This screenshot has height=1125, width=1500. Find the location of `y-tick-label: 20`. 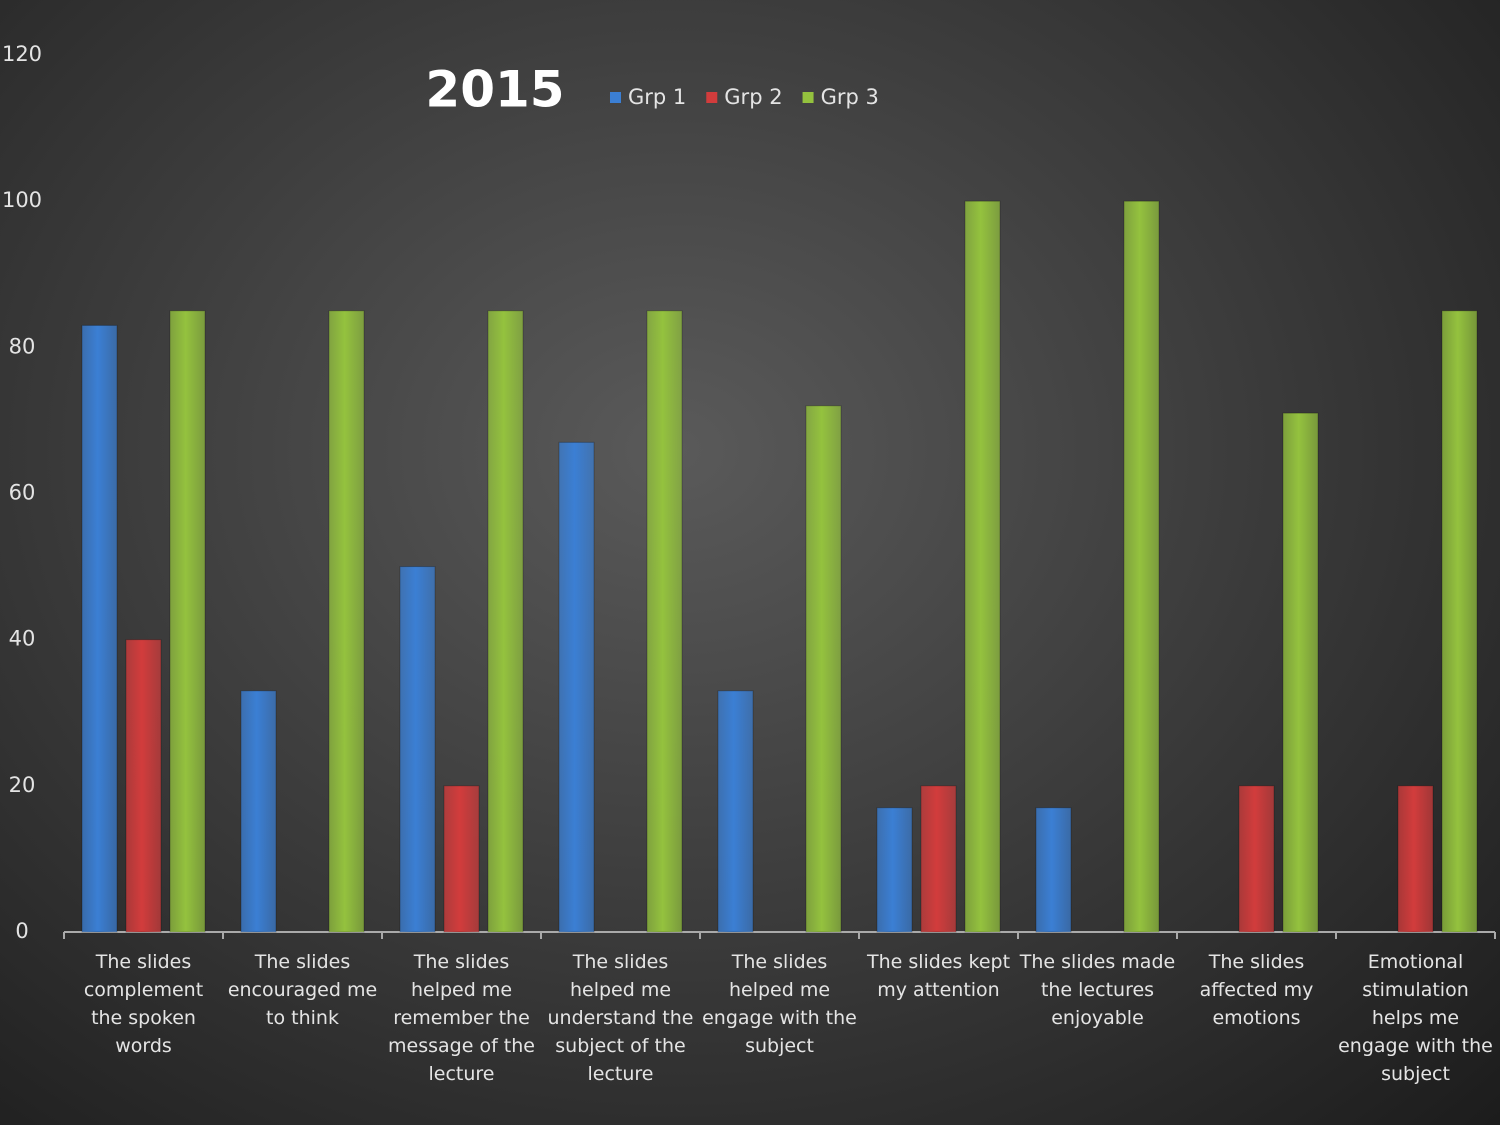

y-tick-label: 20 is located at coordinates (22, 785).